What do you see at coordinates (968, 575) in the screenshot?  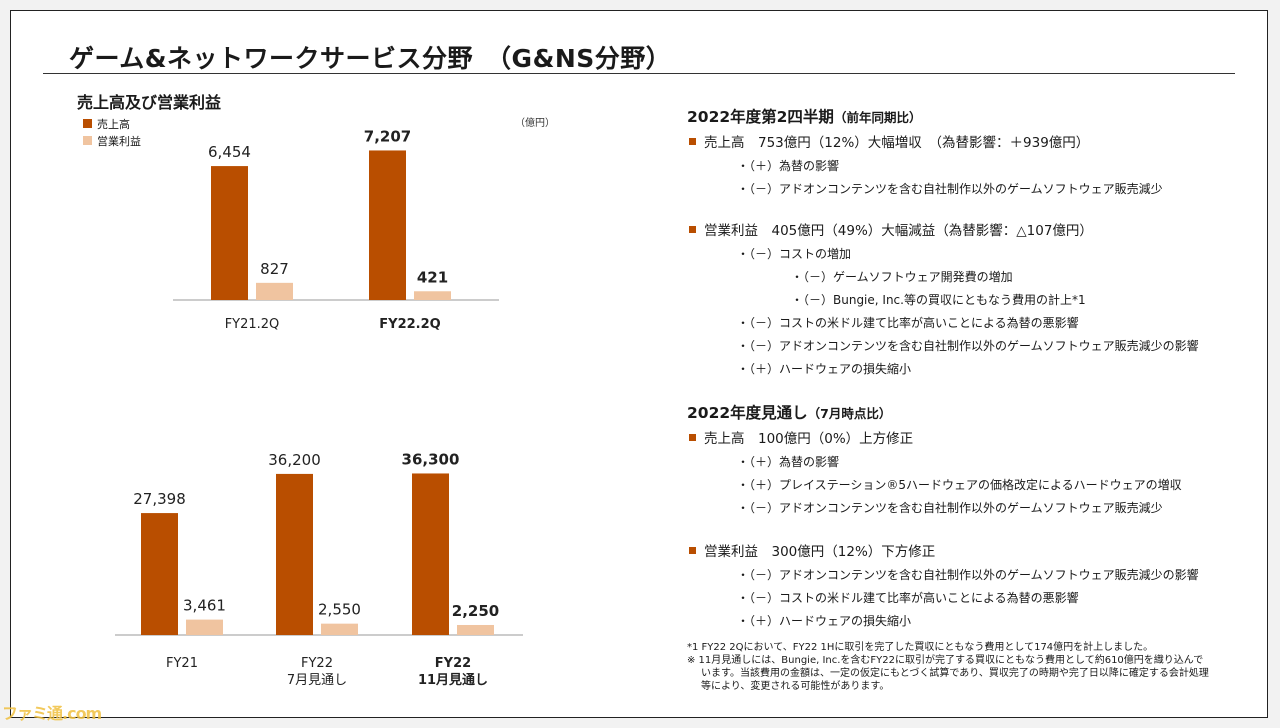 I see `forecast-op-item: ・（－）アドオンコンテンツを含む自社制作以外のゲームソフトウェア販売減少の影響` at bounding box center [968, 575].